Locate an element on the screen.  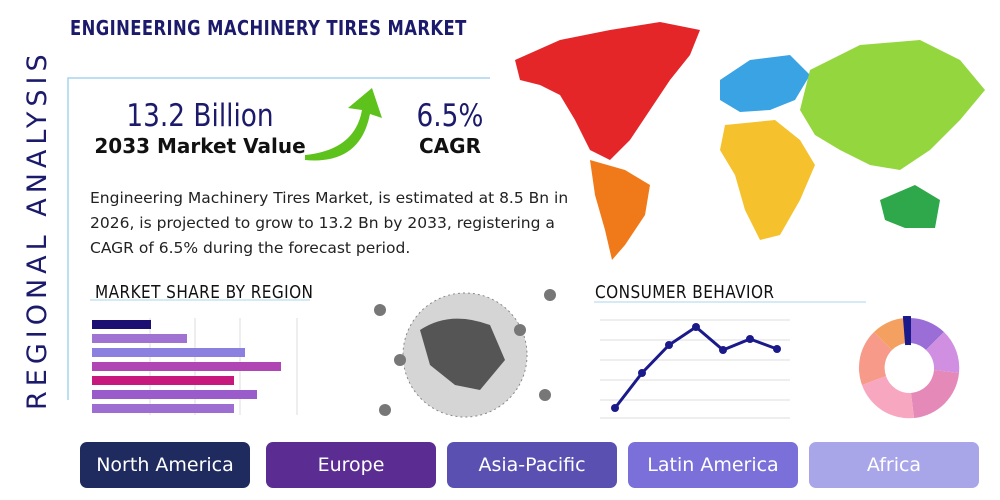
region-button: Africa is located at coordinates (894, 465).